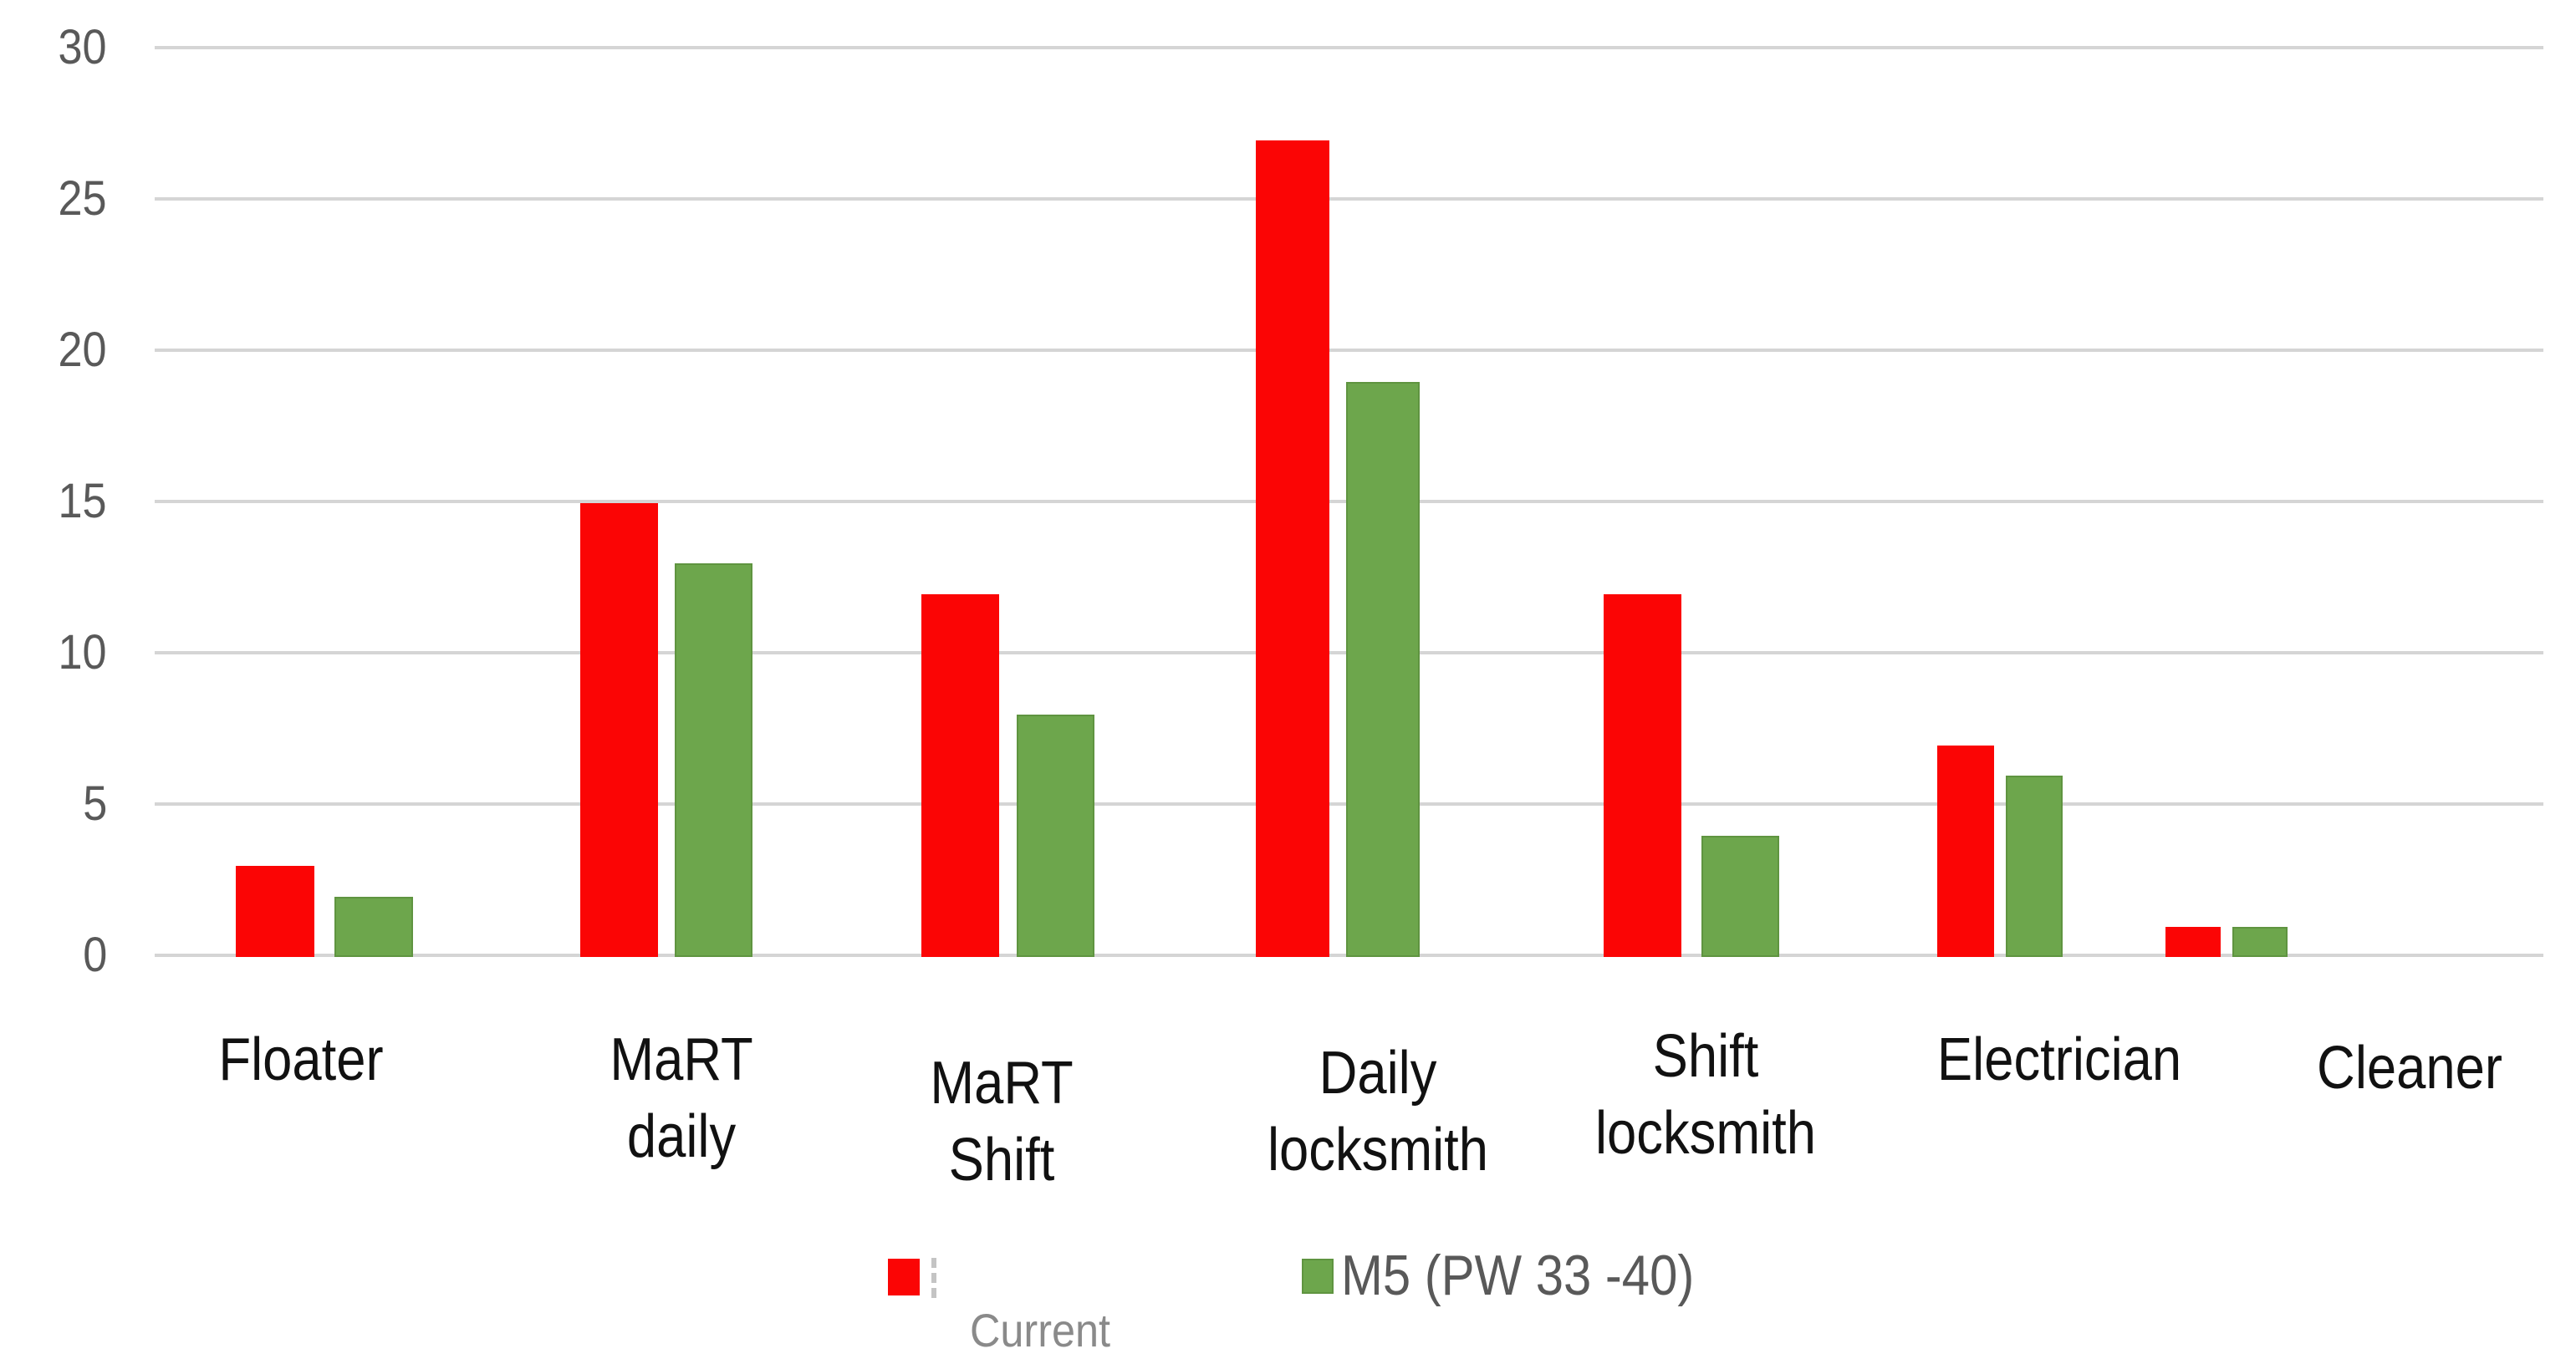 This screenshot has height=1359, width=2576. Describe the element at coordinates (960, 775) in the screenshot. I see `bar-current-status-mart-shift` at that location.